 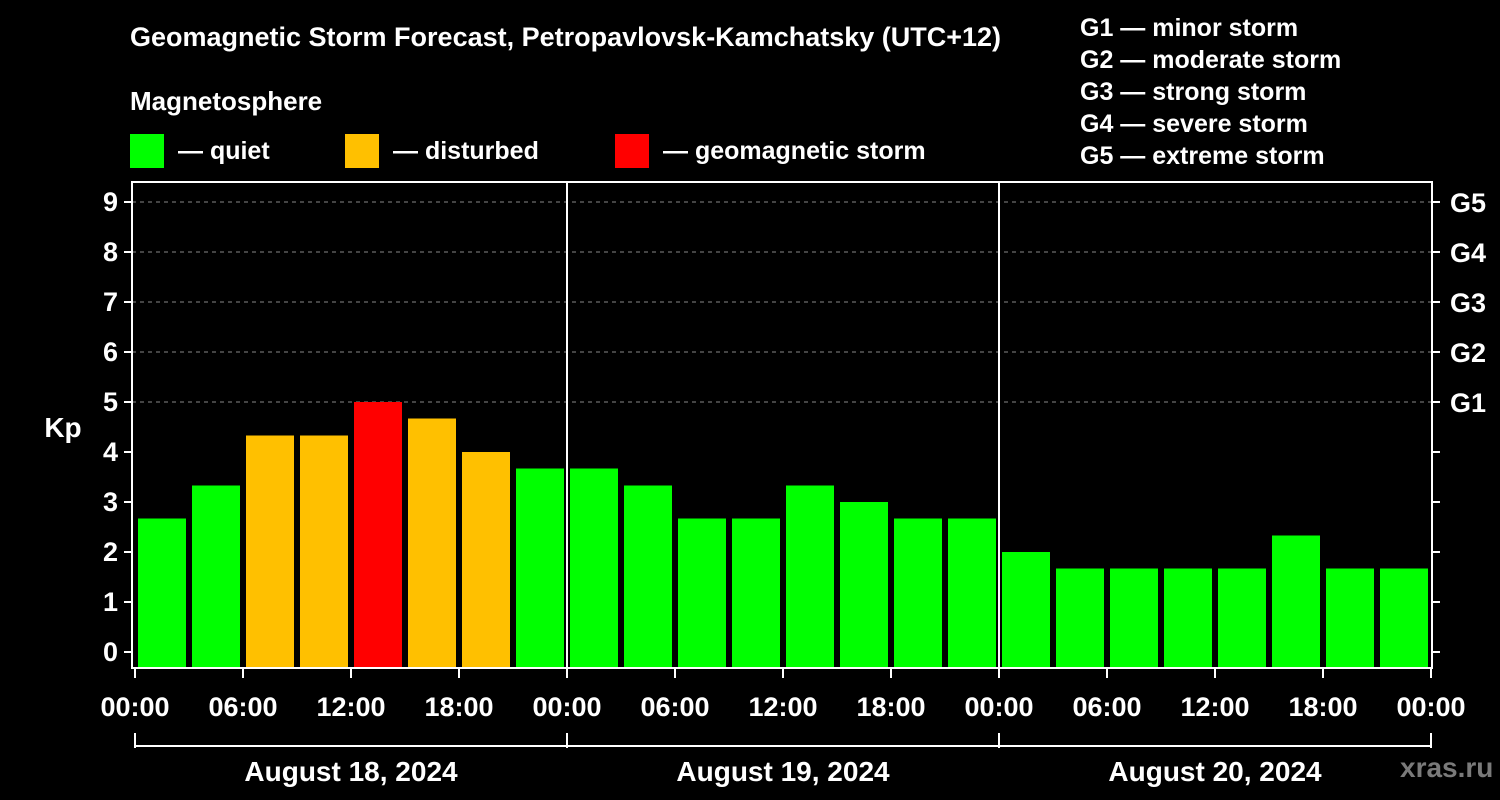 What do you see at coordinates (1215, 771) in the screenshot?
I see `day-label-2: August 20, 2024` at bounding box center [1215, 771].